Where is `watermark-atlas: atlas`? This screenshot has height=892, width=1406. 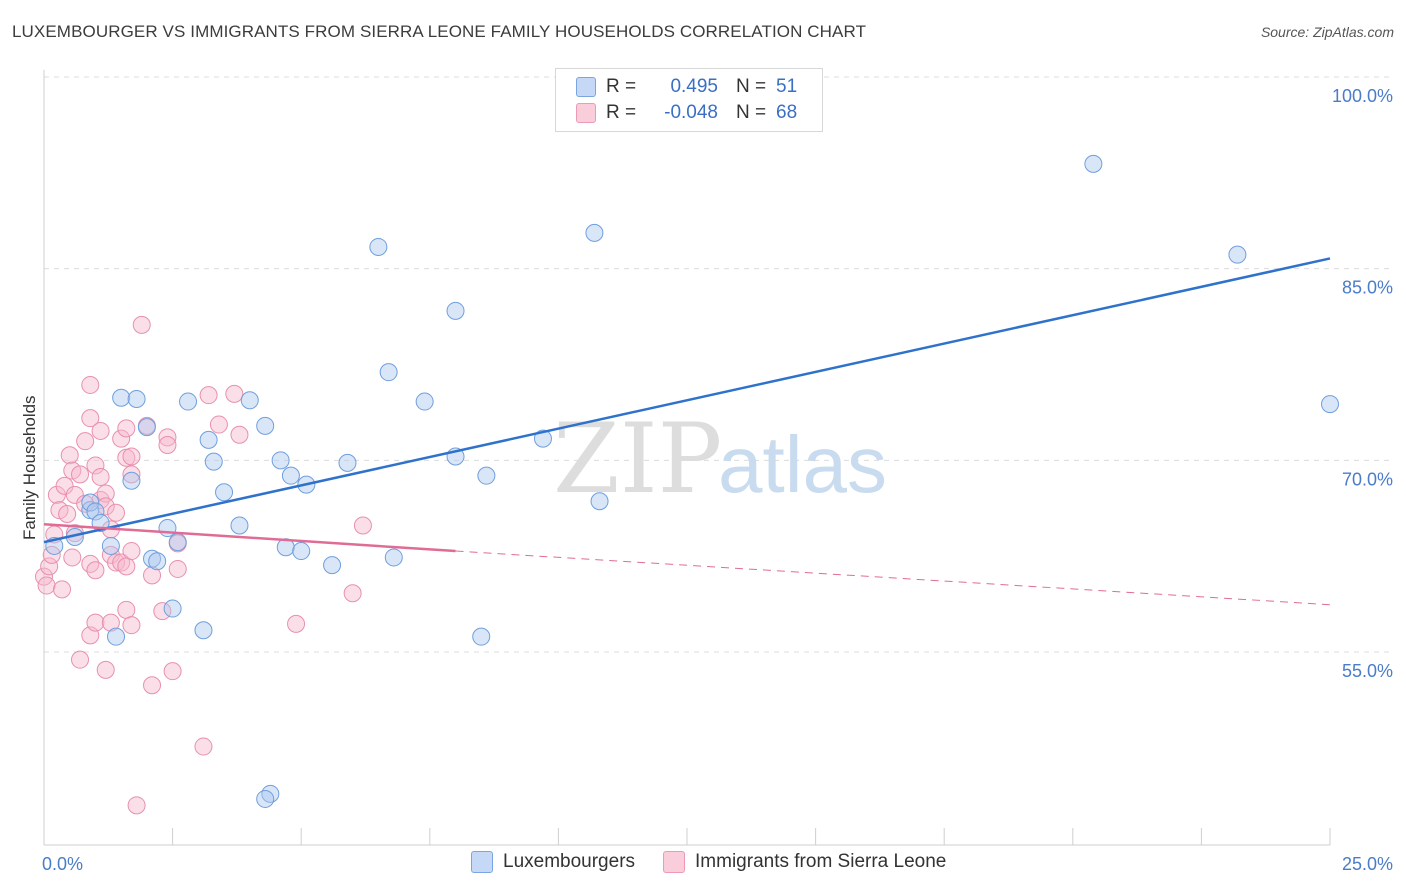
watermark-atlas: atlas is located at coordinates (802, 464).